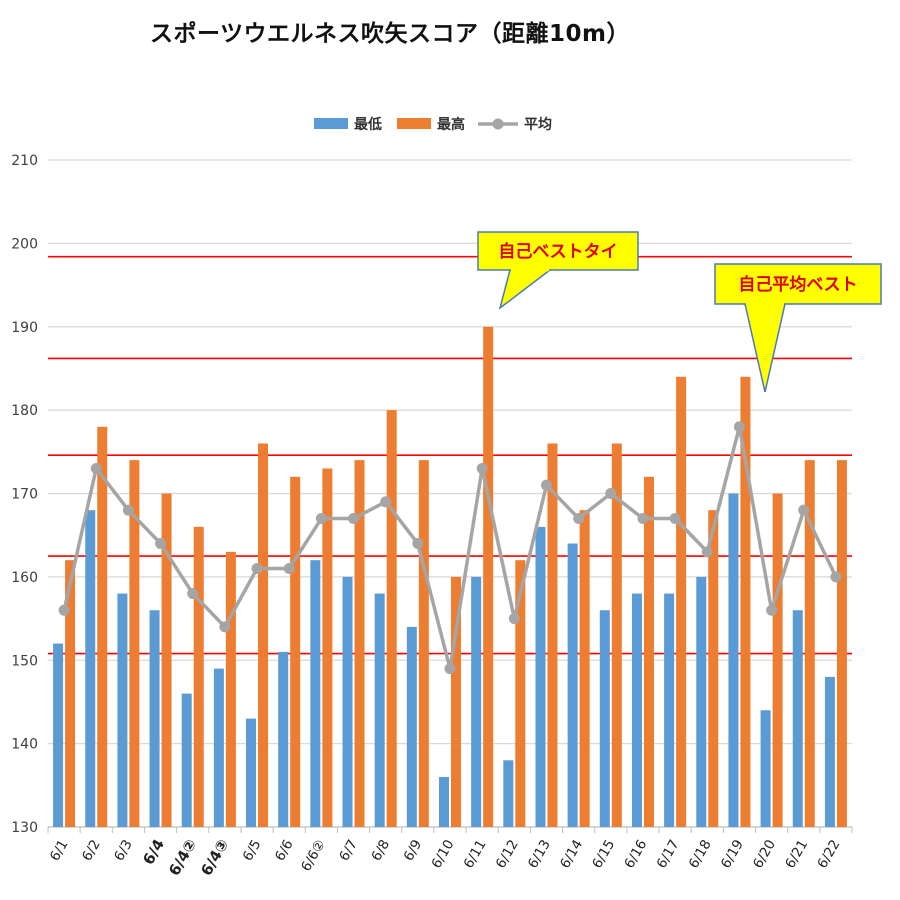 This screenshot has width=900, height=900. I want to click on x-tick-label: 6/3, so click(123, 850).